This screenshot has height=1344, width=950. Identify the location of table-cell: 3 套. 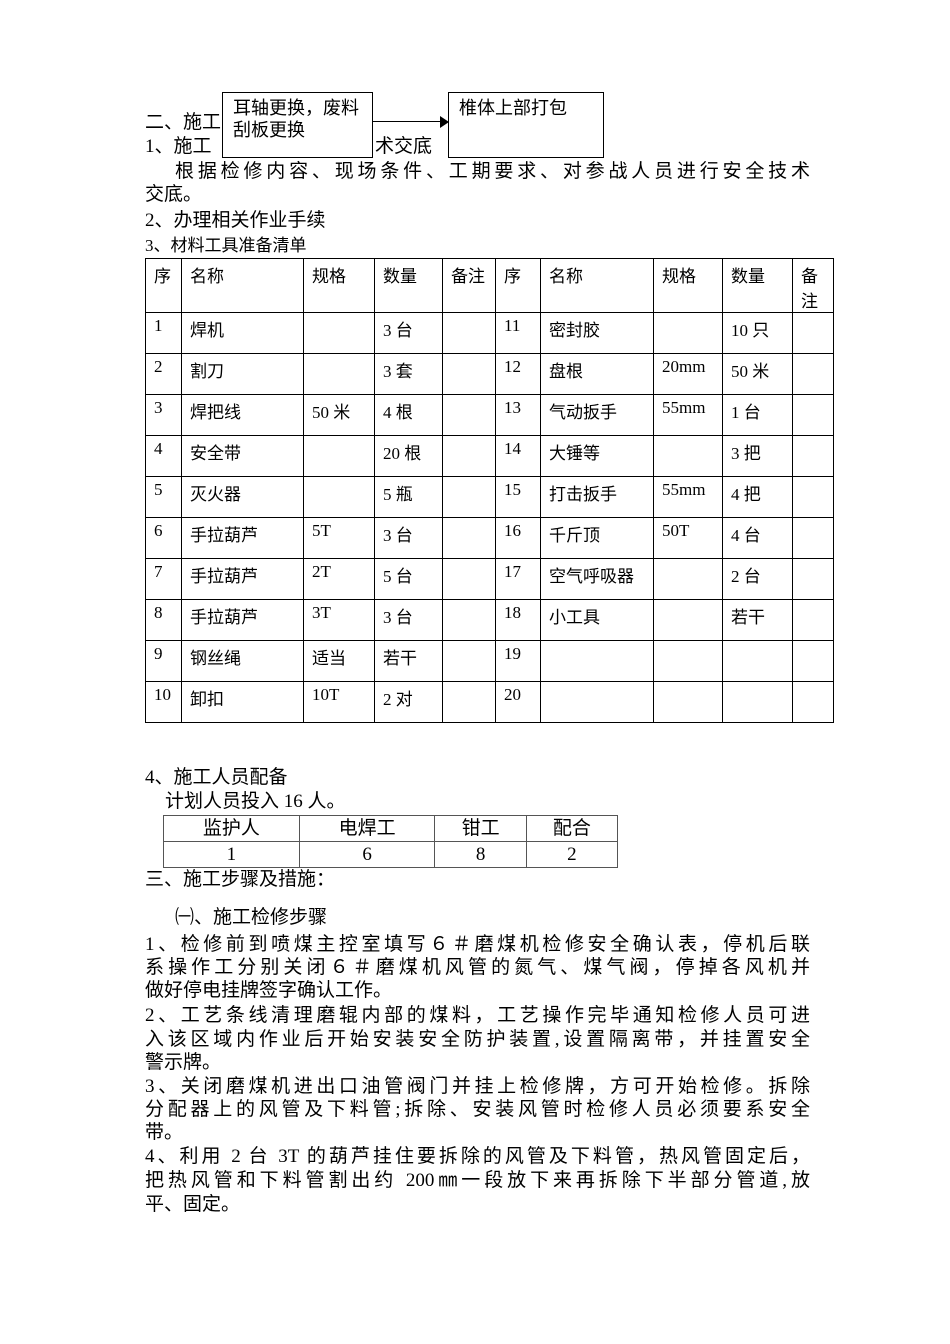
(408, 374).